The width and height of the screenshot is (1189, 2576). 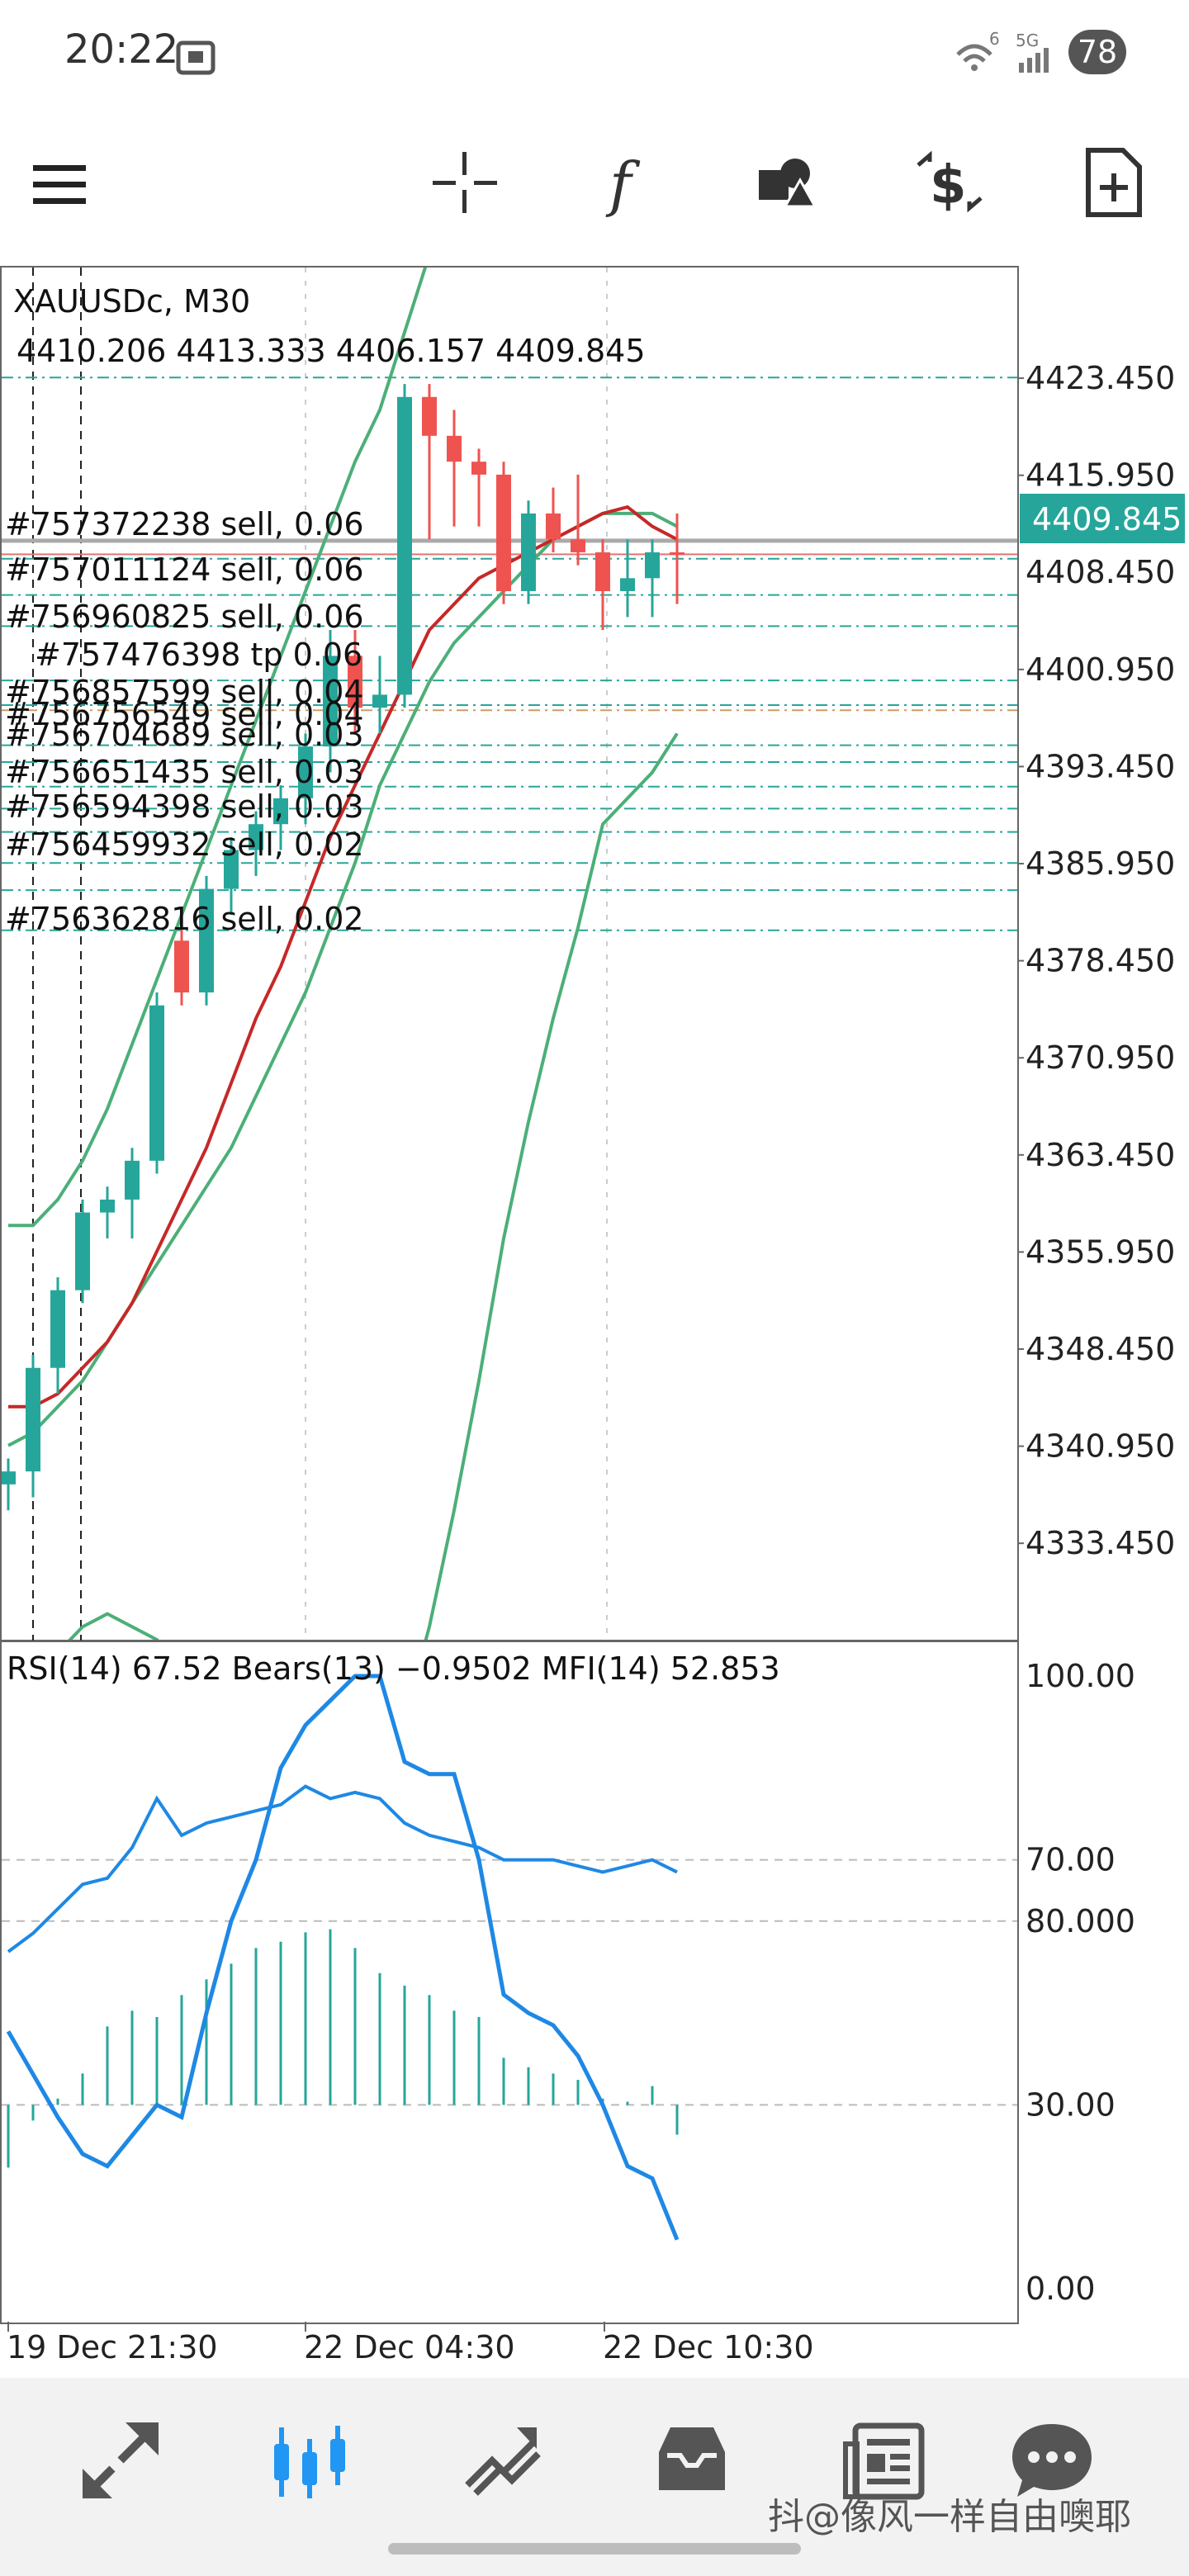 I want to click on status-bar: 20:22 6 5G 78, so click(x=594, y=53).